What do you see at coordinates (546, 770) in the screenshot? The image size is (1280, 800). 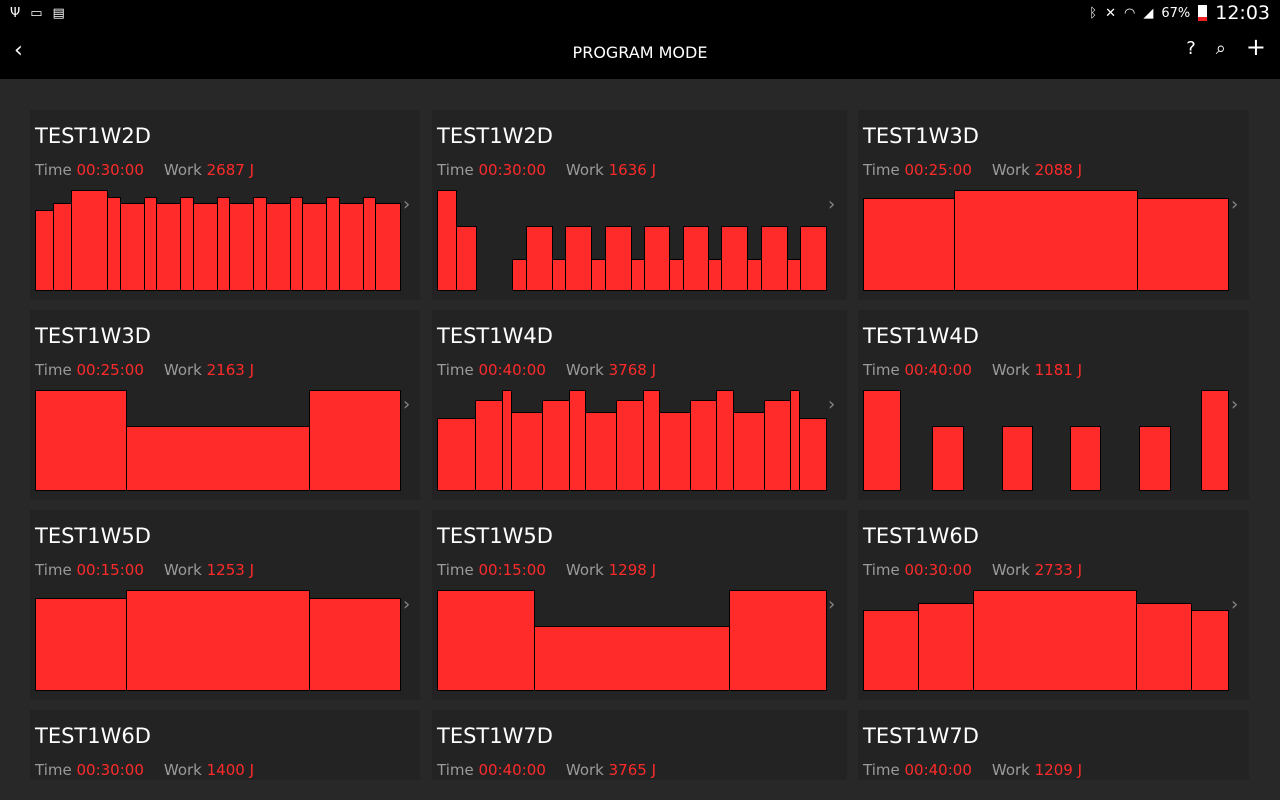 I see `program-meta: Time 00:40:00 Work 3765 J` at bounding box center [546, 770].